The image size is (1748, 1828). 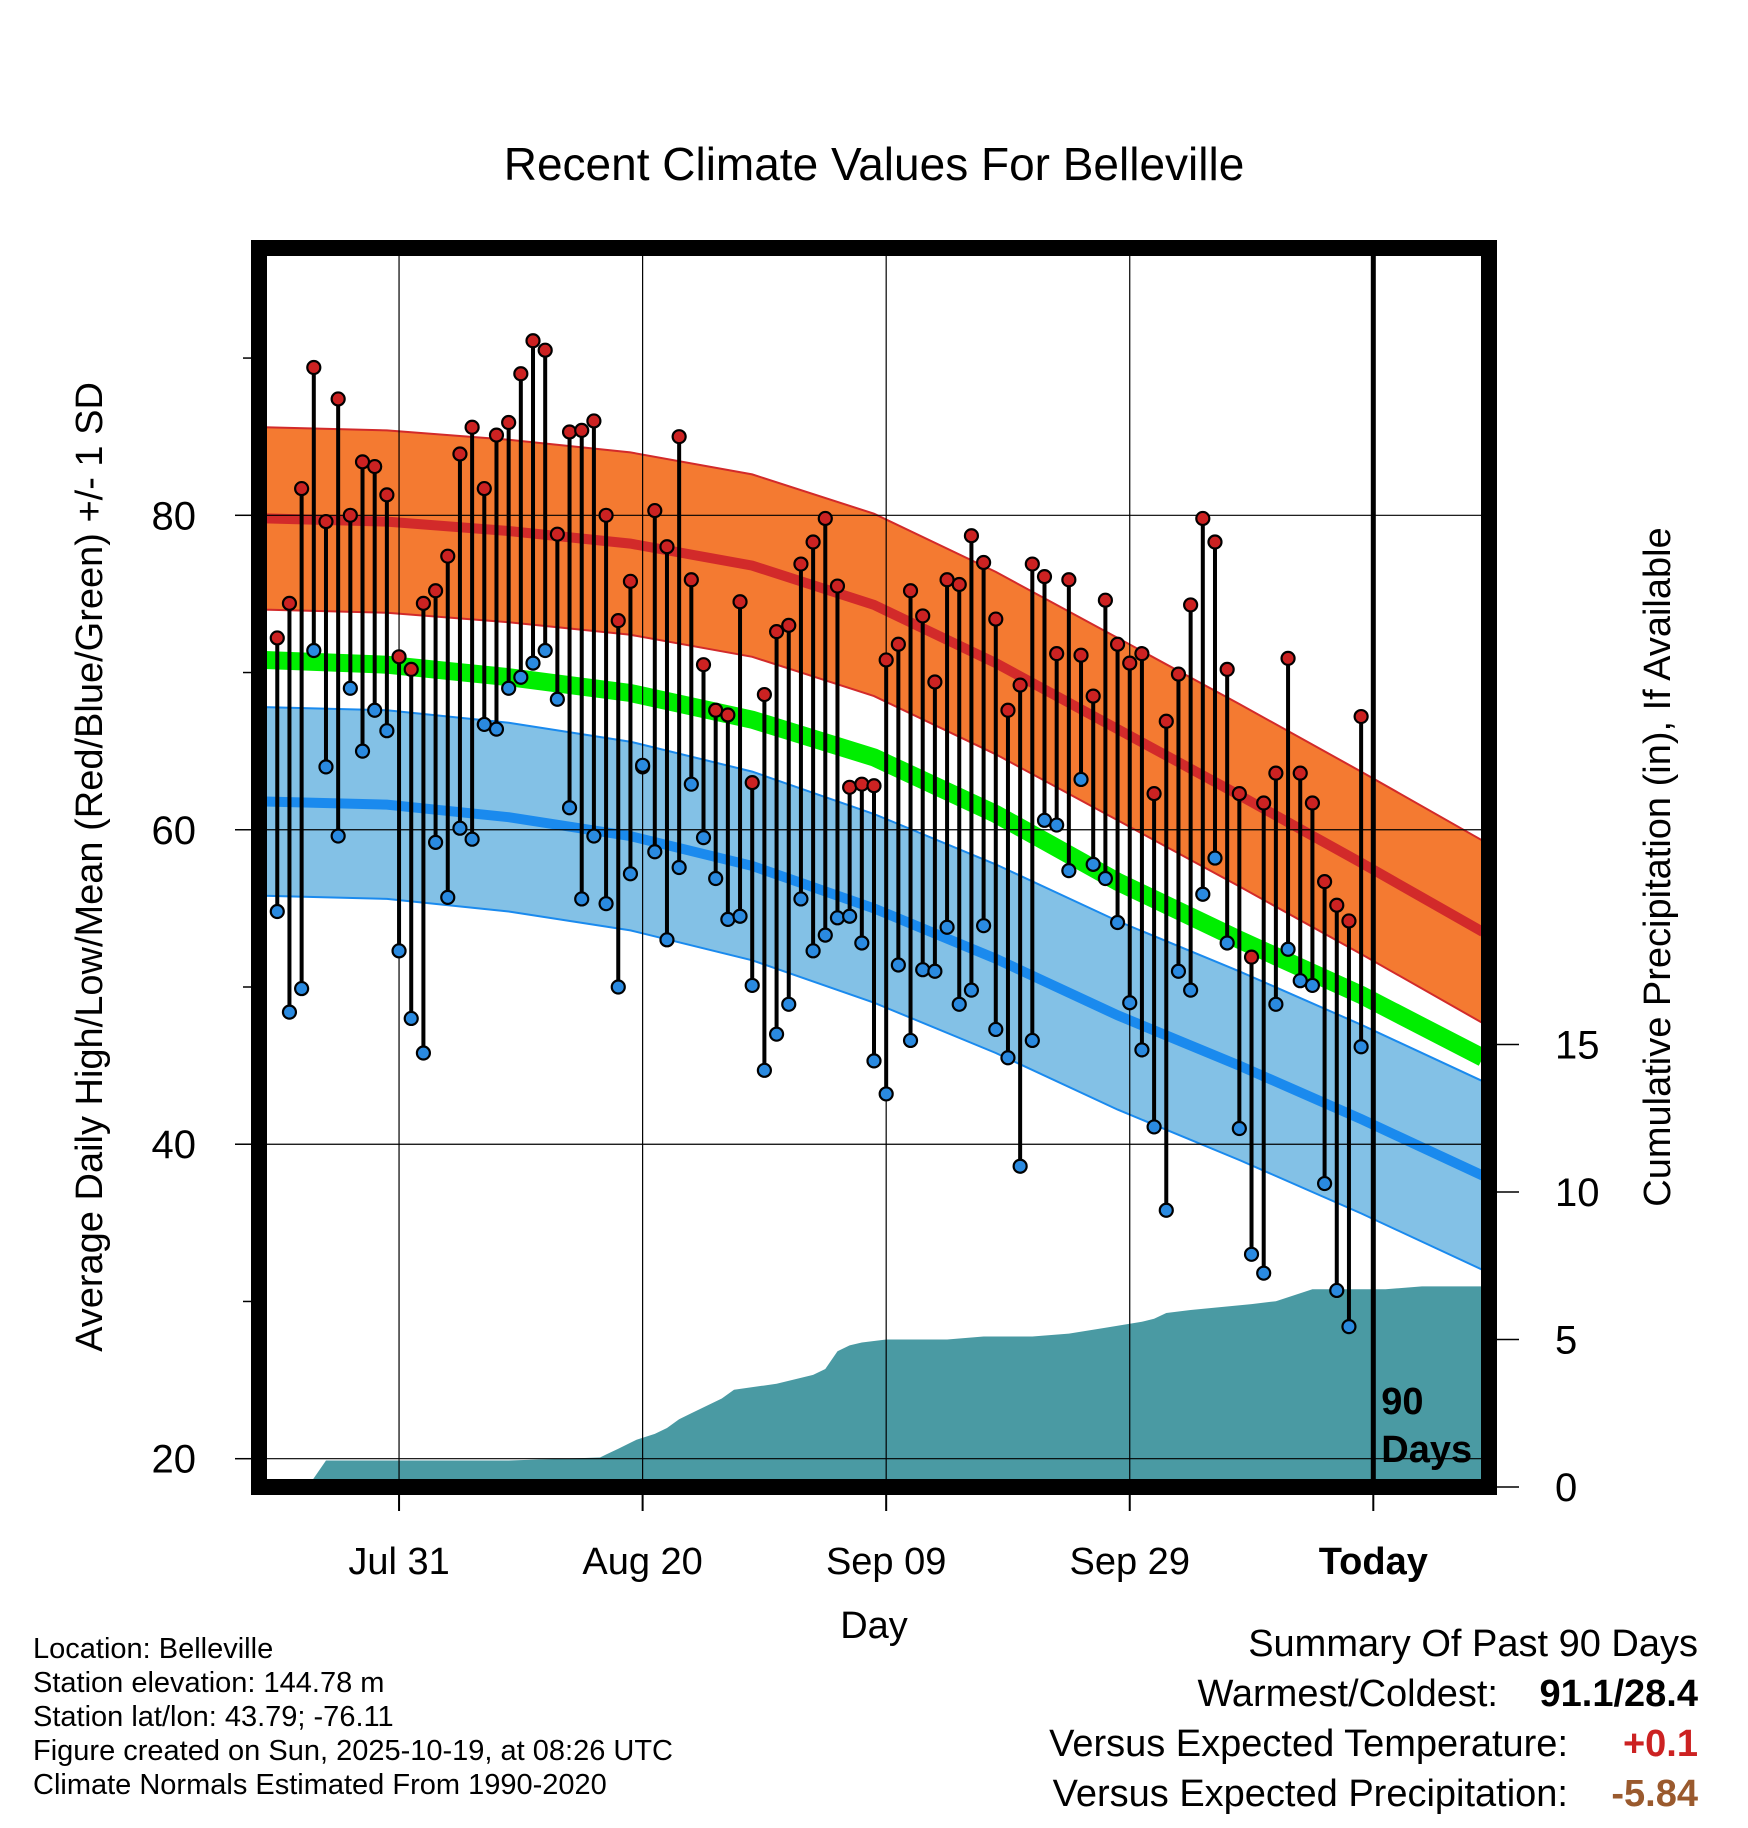 What do you see at coordinates (153, 1649) in the screenshot?
I see `location-text: Location: Belleville` at bounding box center [153, 1649].